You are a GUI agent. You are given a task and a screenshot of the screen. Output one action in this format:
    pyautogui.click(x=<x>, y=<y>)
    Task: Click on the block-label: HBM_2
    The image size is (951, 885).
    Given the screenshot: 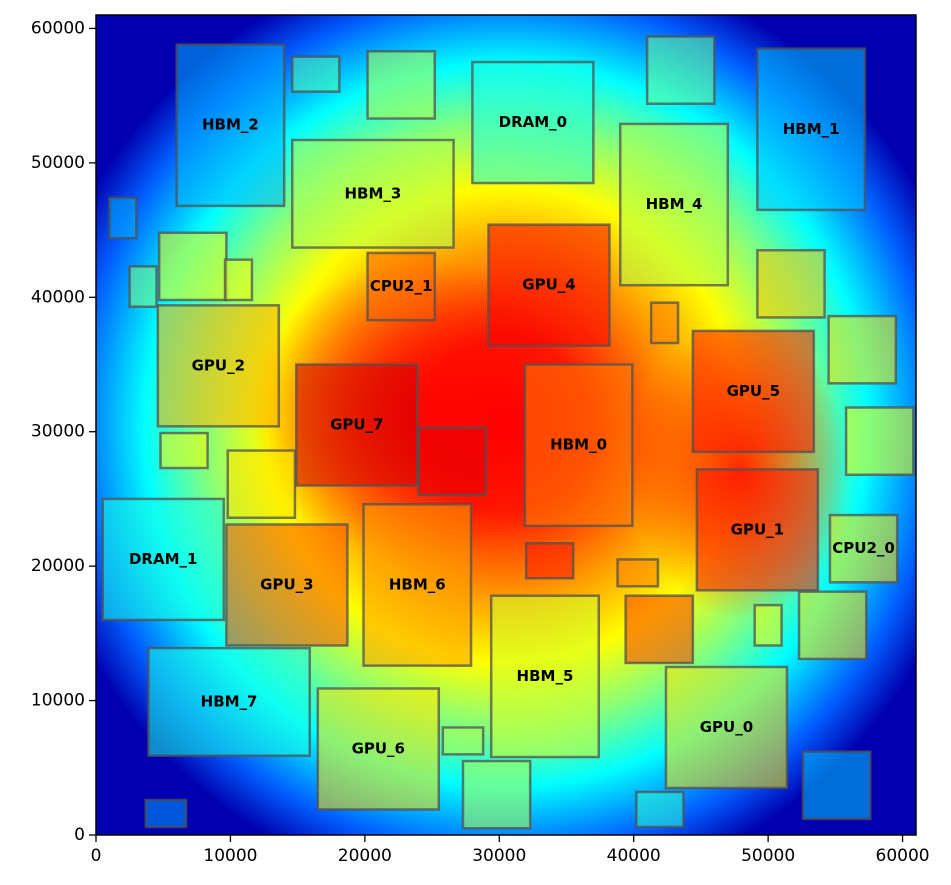 What is the action you would take?
    pyautogui.click(x=230, y=125)
    